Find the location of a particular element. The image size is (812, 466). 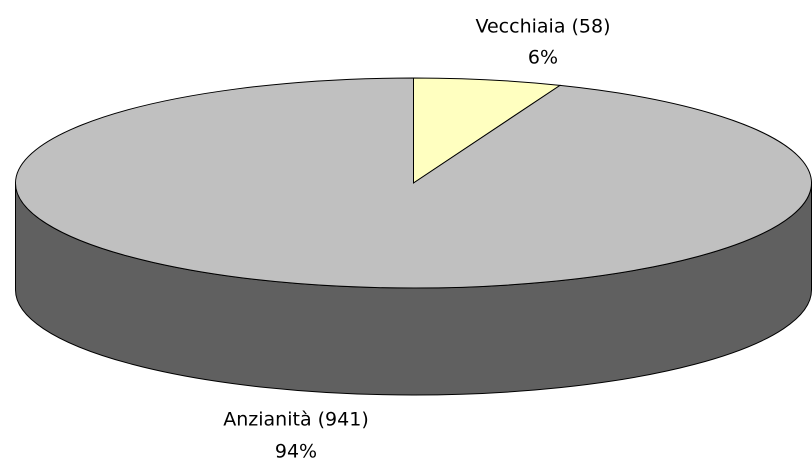

slice-label: Vecchiaia (58) is located at coordinates (542, 27).